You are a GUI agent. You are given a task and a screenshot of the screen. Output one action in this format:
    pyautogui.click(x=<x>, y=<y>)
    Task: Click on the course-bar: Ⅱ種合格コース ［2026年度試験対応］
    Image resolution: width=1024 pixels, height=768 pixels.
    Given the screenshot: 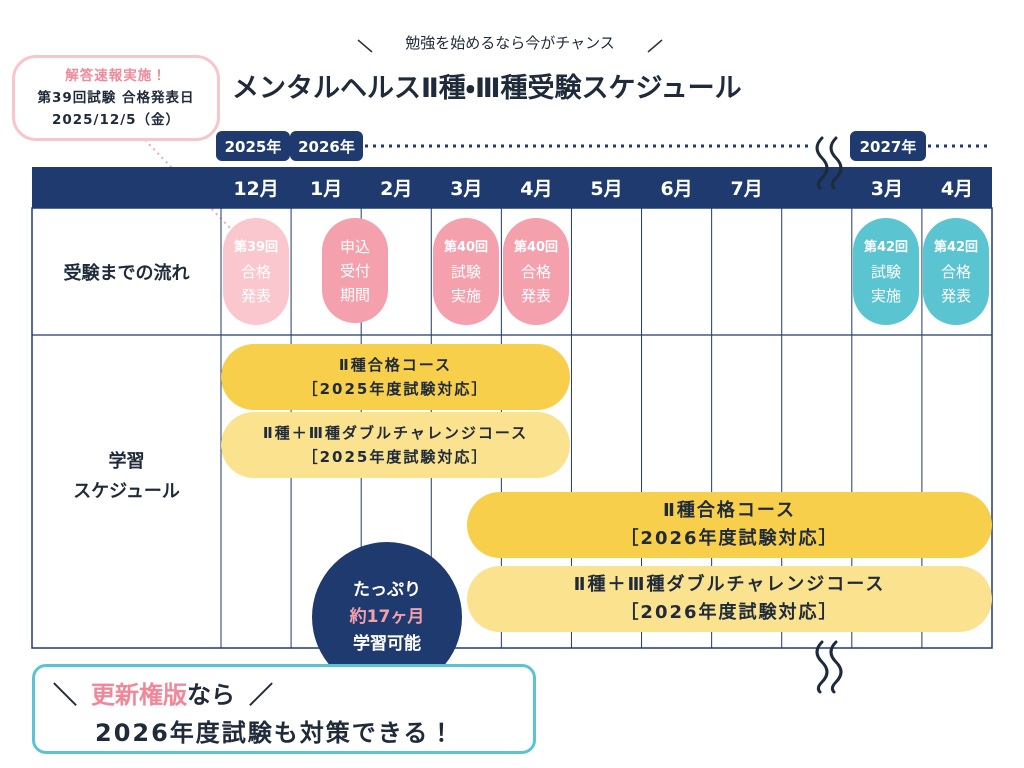 What is the action you would take?
    pyautogui.click(x=729, y=525)
    